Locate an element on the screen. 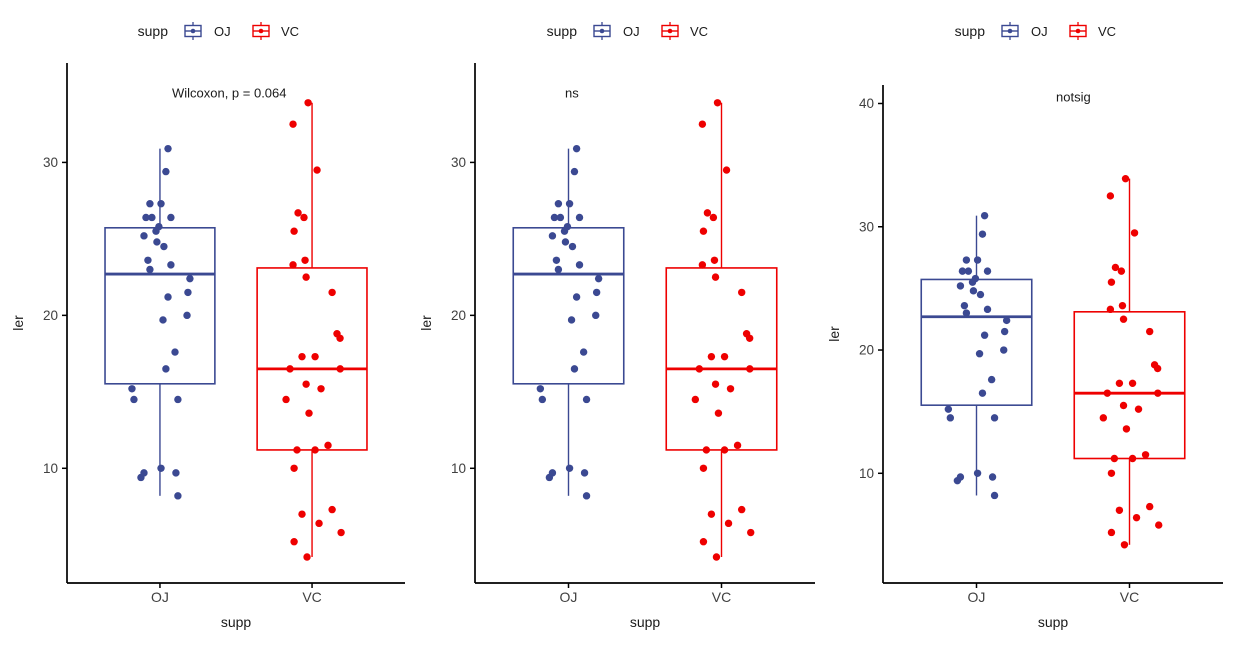 The height and width of the screenshot is (646, 1240). panel-1-annotation: Wilcoxon, p = 0.064 is located at coordinates (229, 93).